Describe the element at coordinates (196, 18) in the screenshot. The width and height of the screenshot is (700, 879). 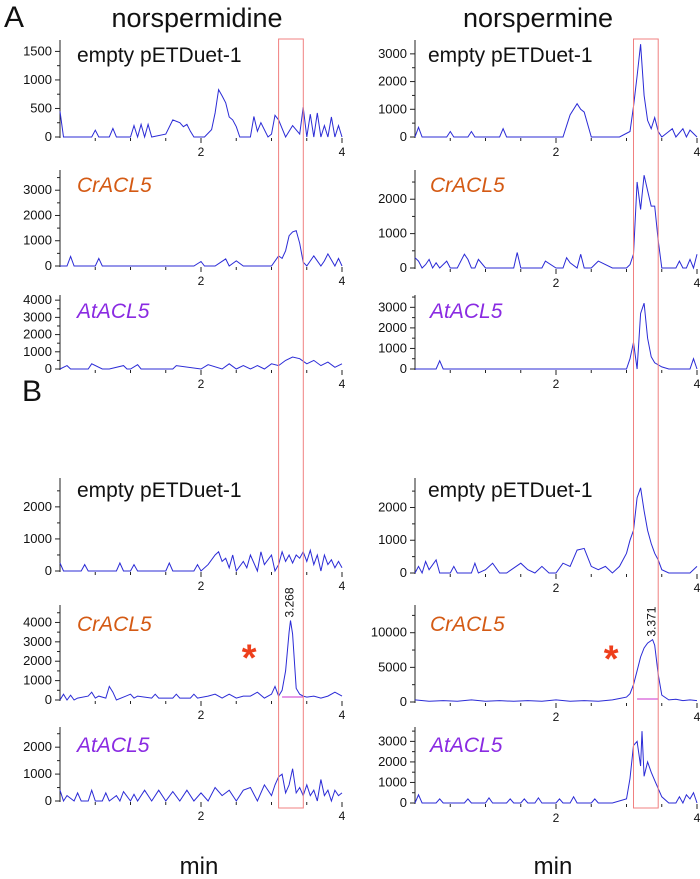
I see `column-title-norspermidine: norspermidine` at that location.